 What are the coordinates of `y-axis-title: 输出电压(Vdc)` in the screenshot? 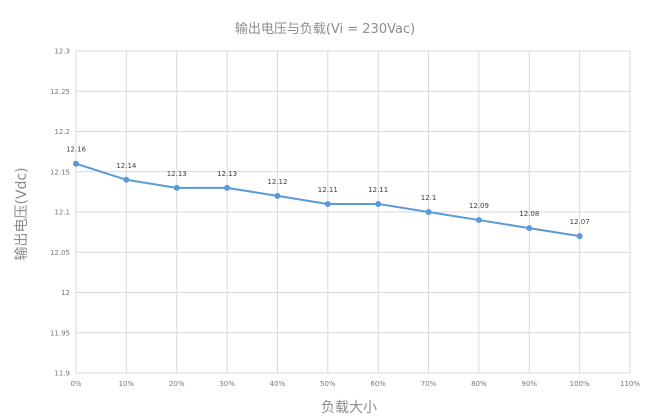 It's located at (22, 213).